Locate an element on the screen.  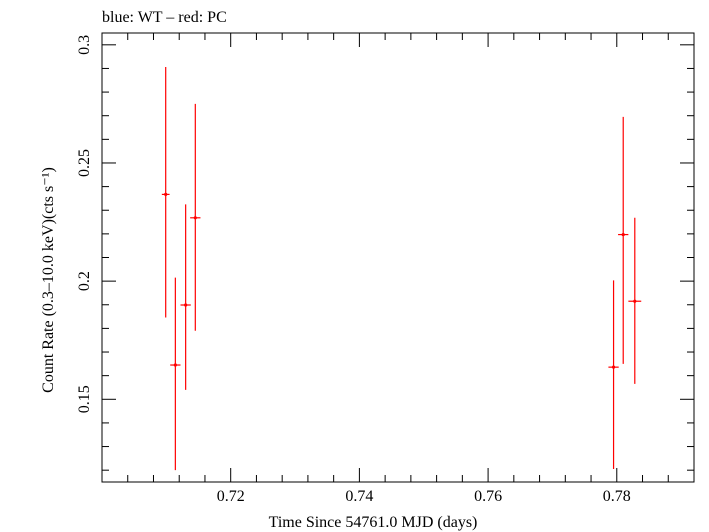
x-tick-label: 0.78 is located at coordinates (617, 496).